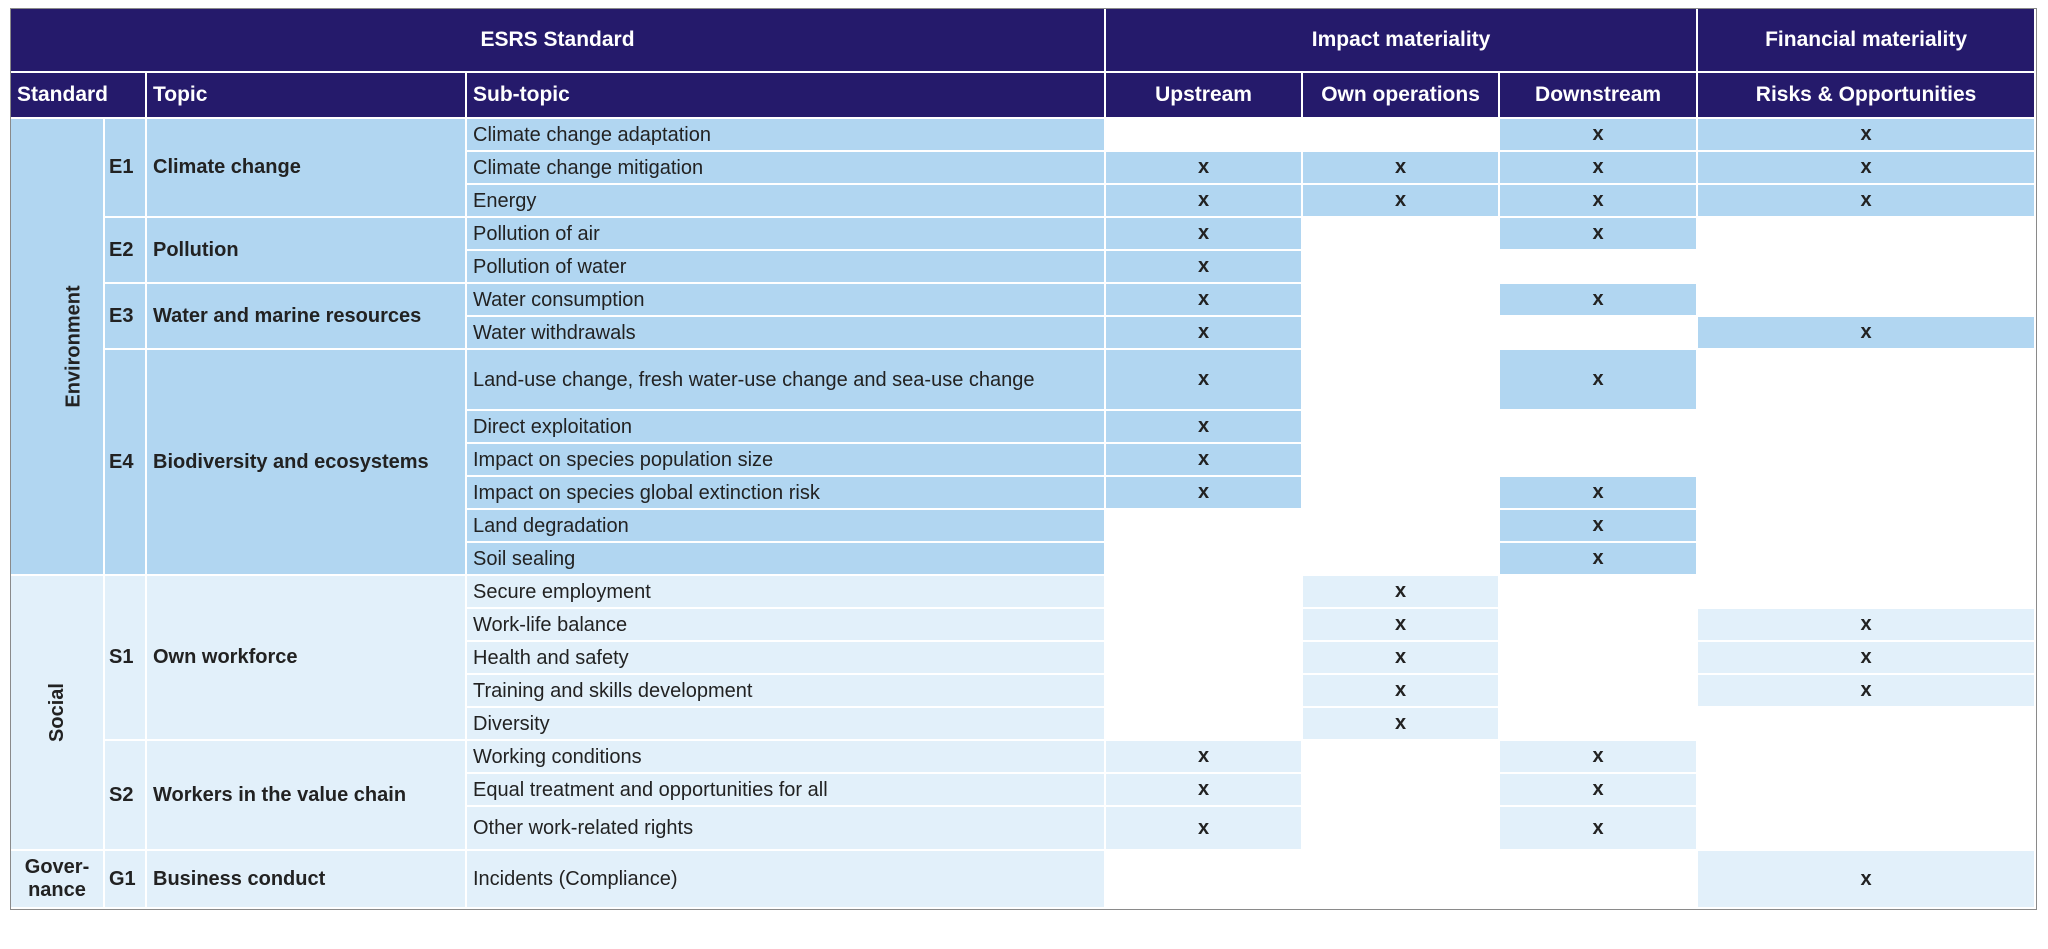  Describe the element at coordinates (58, 347) in the screenshot. I see `section-cell: Environment` at that location.